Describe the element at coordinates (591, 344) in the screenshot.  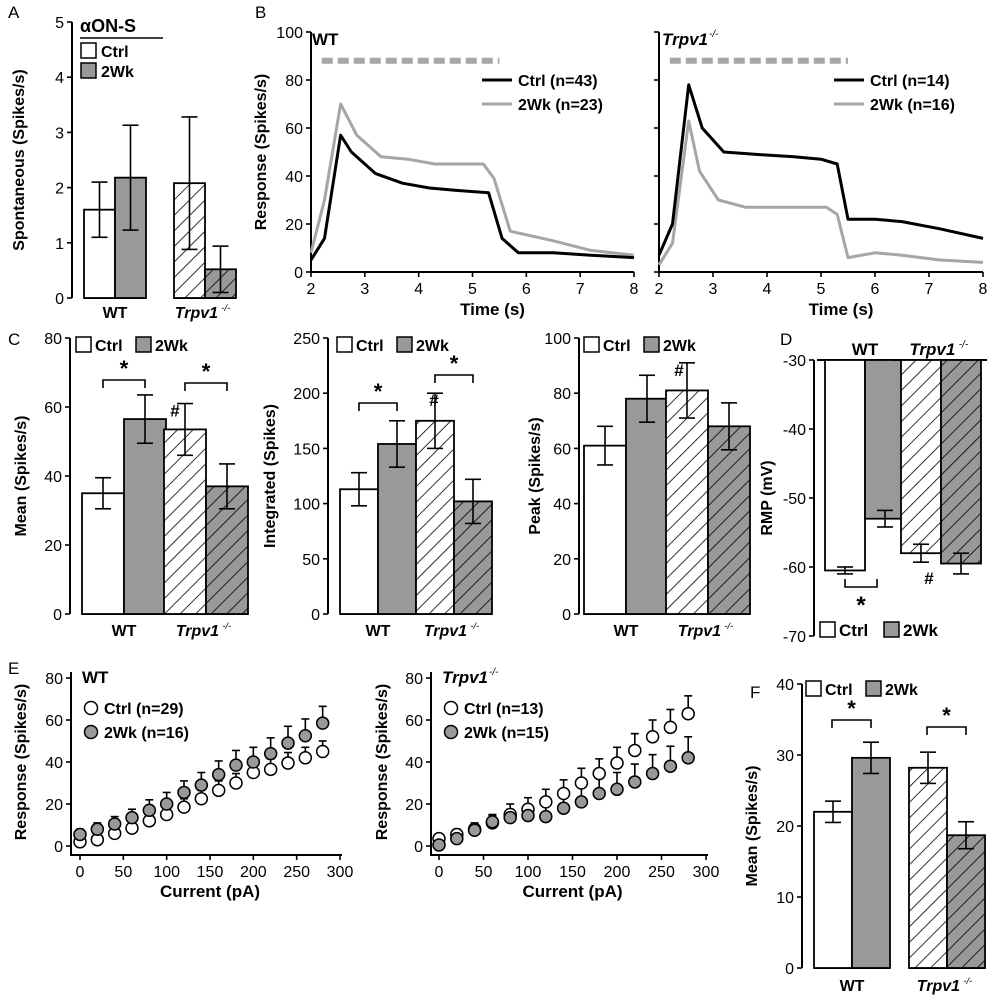
I see `chart-c-peak-legend-ctrl-swatch` at that location.